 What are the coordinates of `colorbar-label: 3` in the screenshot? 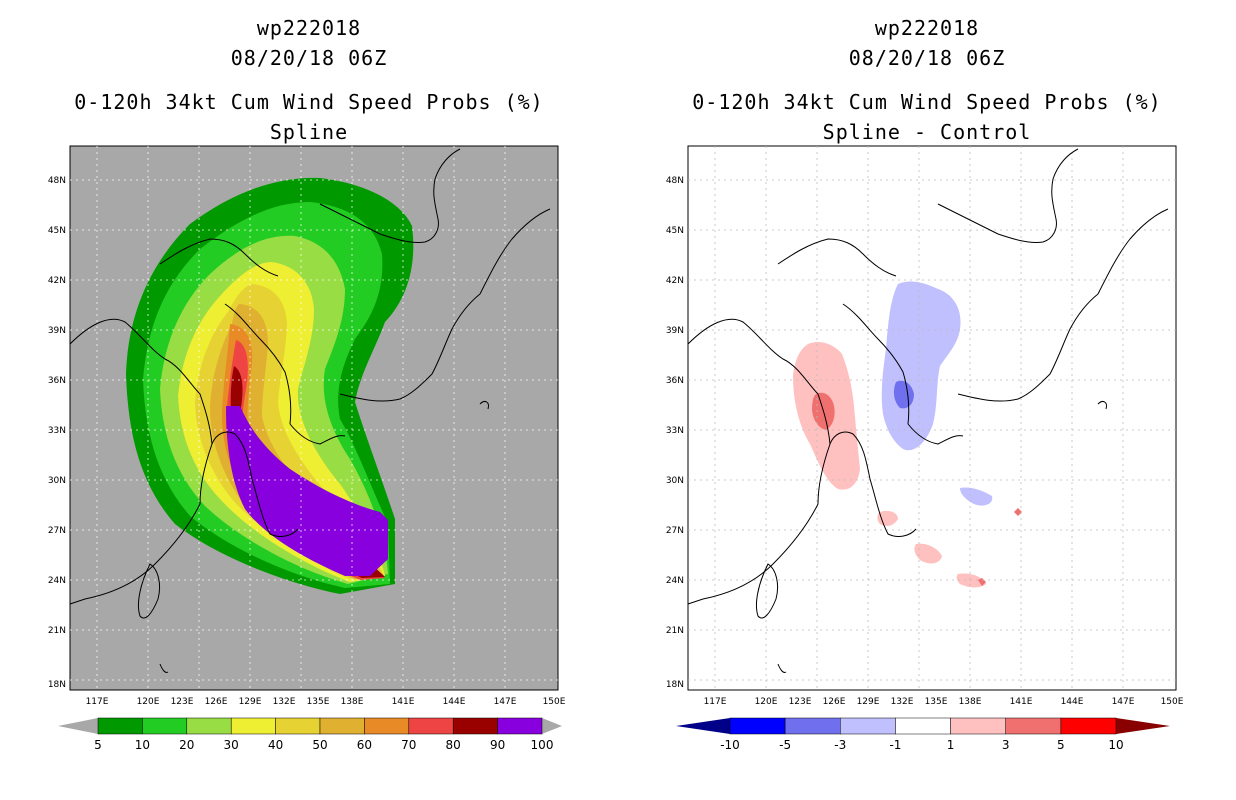 It's located at (1006, 745).